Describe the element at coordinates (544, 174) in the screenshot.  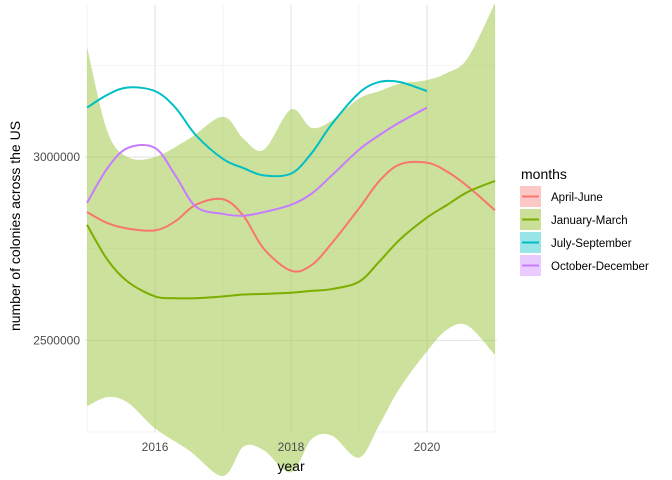
I see `legend-title: months` at that location.